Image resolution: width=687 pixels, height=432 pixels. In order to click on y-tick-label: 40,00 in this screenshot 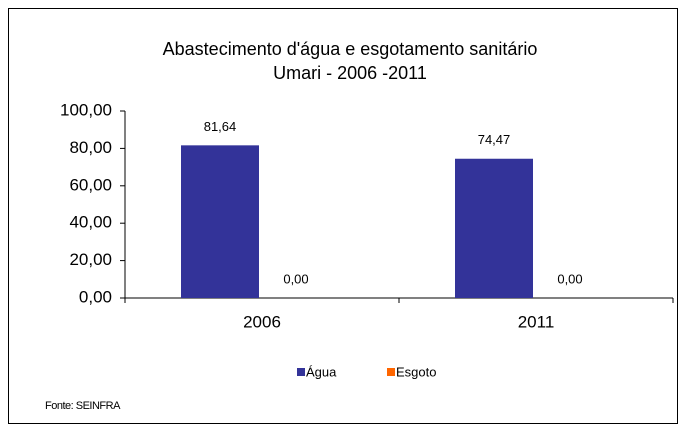, I will do `click(90, 222)`.